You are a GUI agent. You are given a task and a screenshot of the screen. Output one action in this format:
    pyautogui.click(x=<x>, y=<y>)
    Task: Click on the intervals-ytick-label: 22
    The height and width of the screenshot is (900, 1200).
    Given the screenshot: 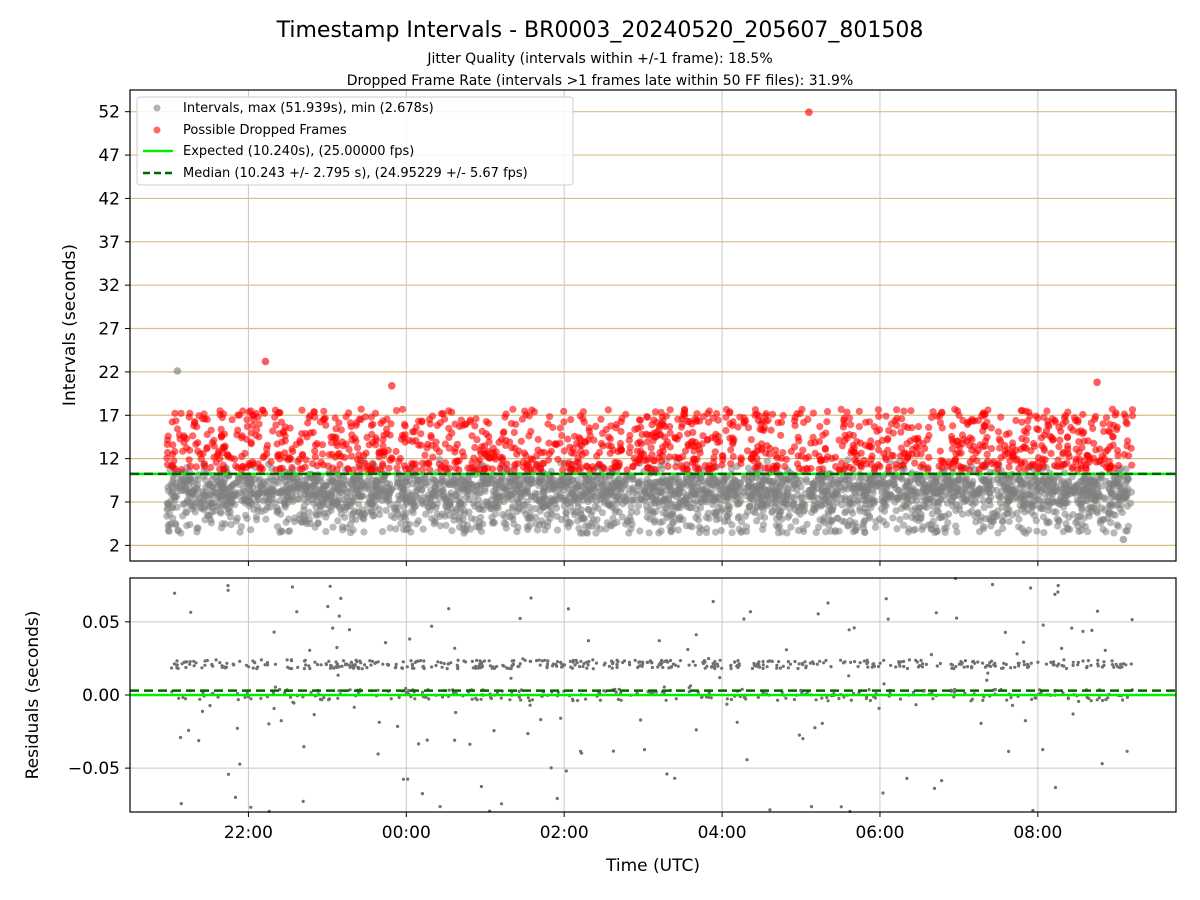 What is the action you would take?
    pyautogui.click(x=109, y=373)
    